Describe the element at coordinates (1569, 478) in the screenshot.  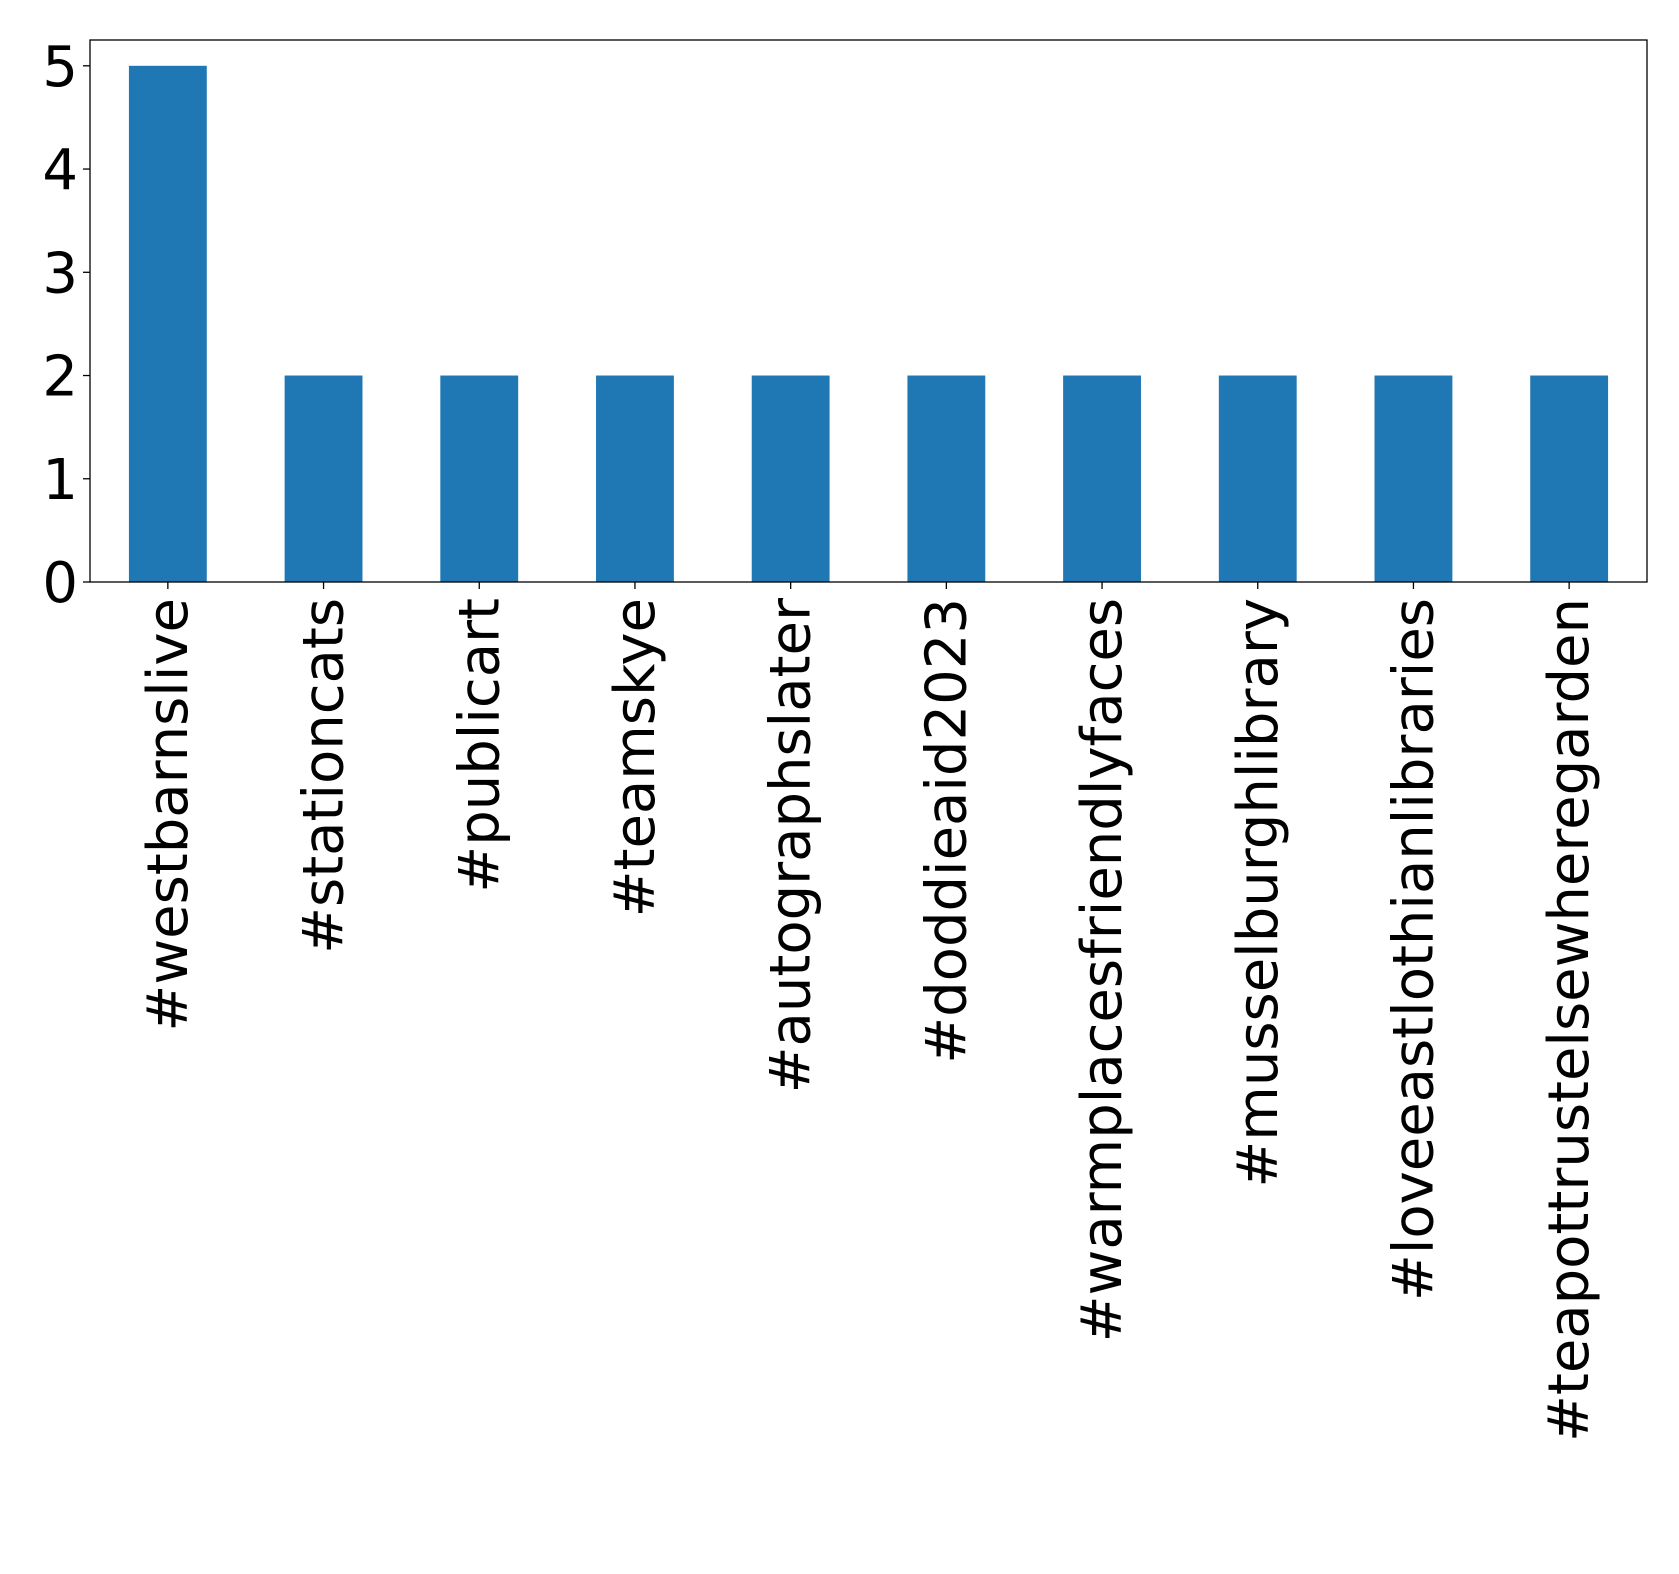
I see `bar-teapottrustelsewheregarden` at that location.